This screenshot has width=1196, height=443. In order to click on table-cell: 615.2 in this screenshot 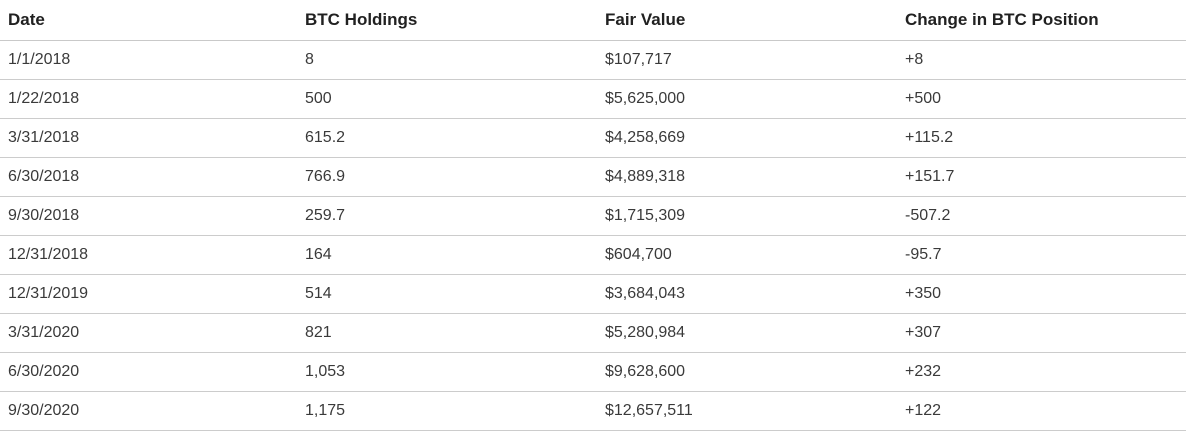, I will do `click(447, 138)`.